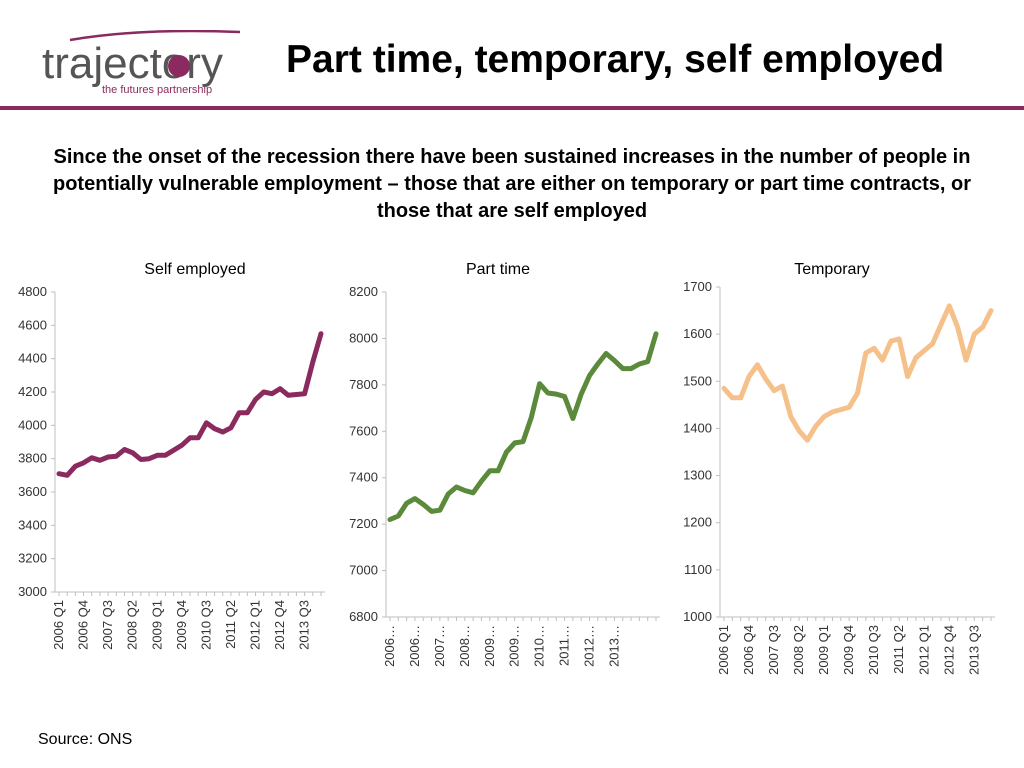 This screenshot has width=1024, height=768. I want to click on x-tick-label: 2007 Q3, so click(773, 650).